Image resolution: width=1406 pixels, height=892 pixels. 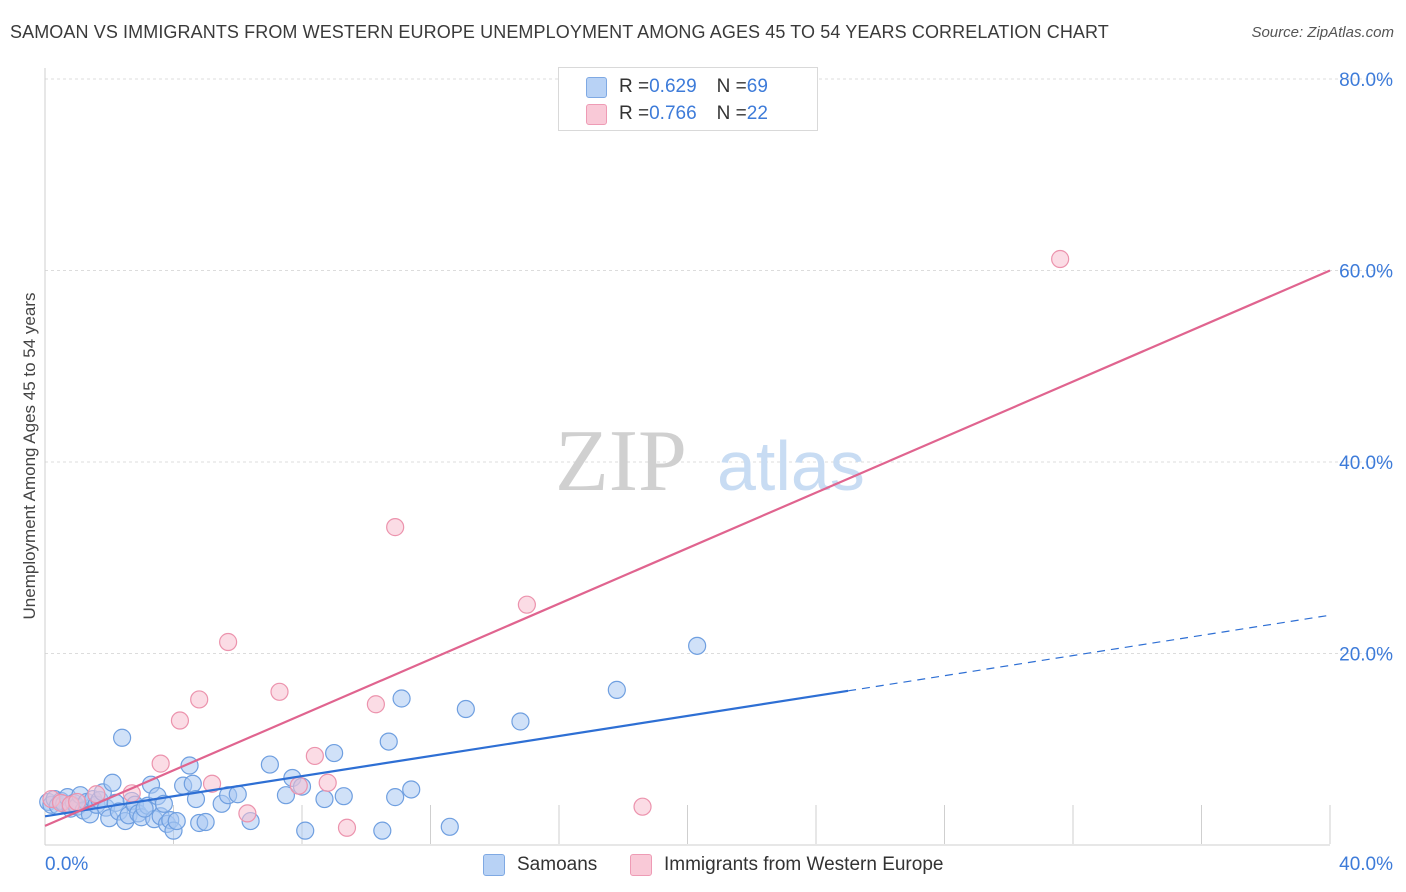 I want to click on legend-r-value: 0.629, so click(x=673, y=86).